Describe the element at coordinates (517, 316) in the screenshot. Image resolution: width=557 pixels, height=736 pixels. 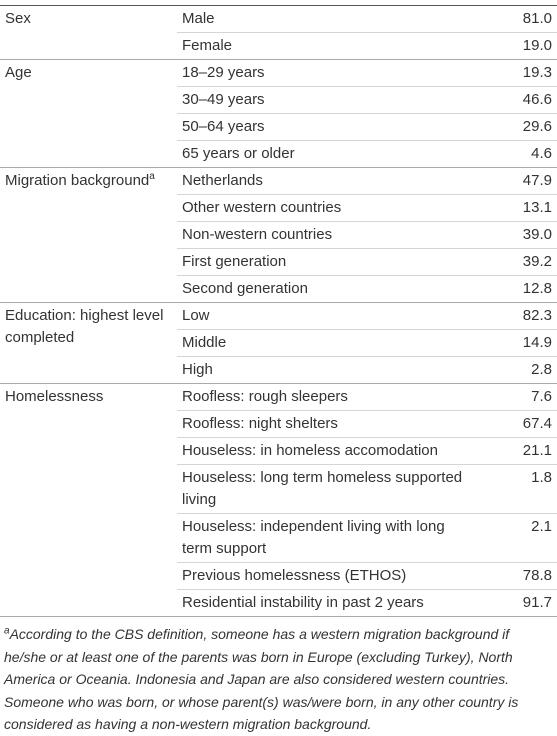
I see `row-value: 82.3` at that location.